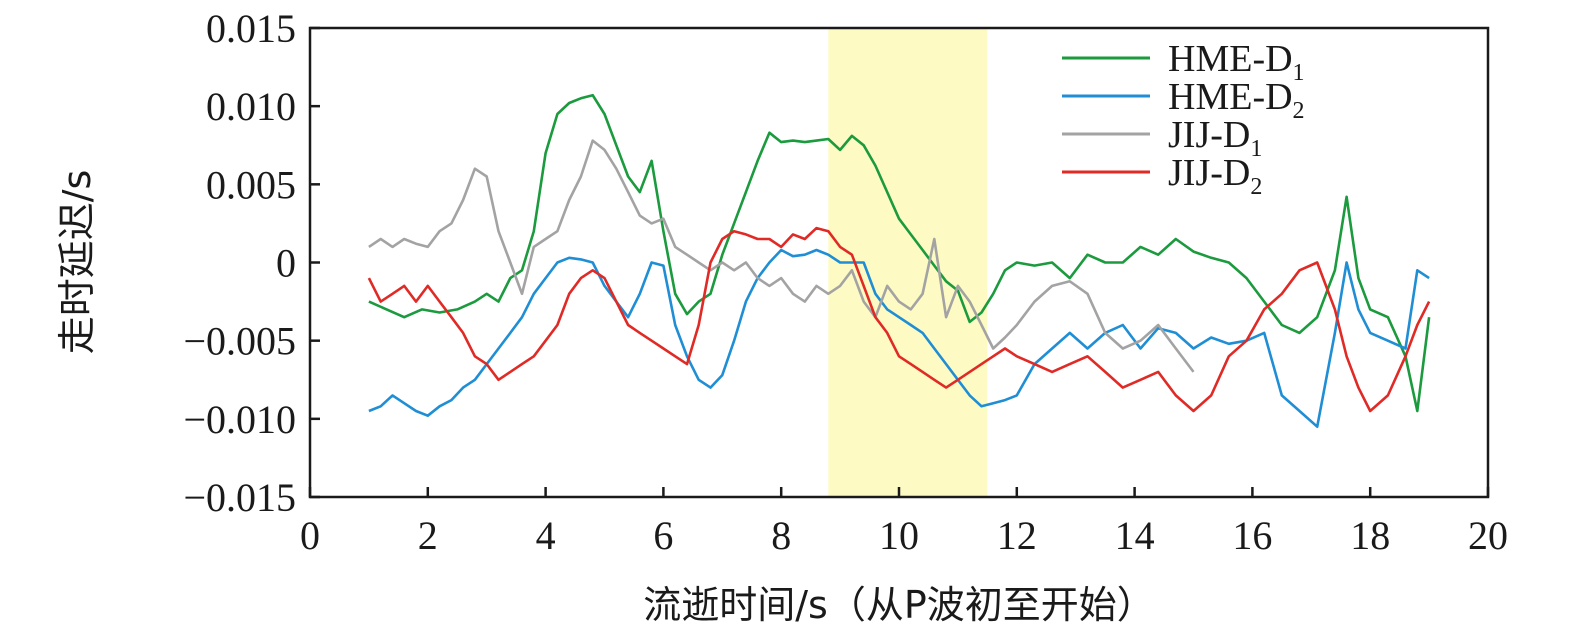  What do you see at coordinates (1488, 535) in the screenshot?
I see `x-tick-label: 20` at bounding box center [1488, 535].